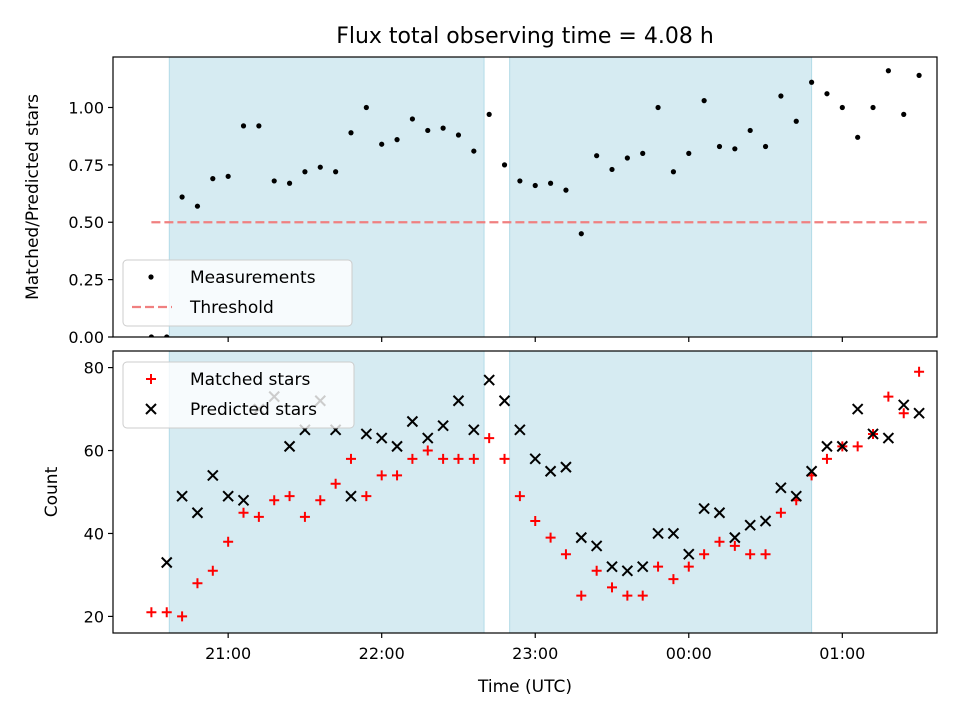 The image size is (960, 720). What do you see at coordinates (231, 308) in the screenshot?
I see `legend-entry: Threshold` at bounding box center [231, 308].